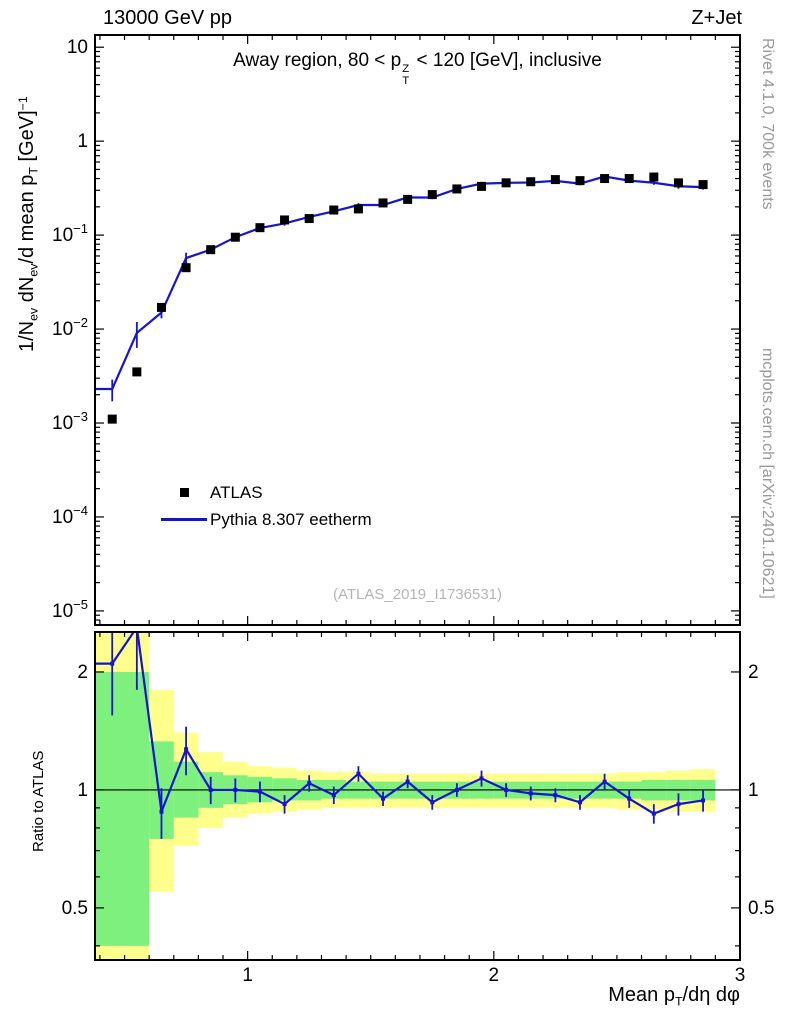 The height and width of the screenshot is (1024, 786). Describe the element at coordinates (265, 492) in the screenshot. I see `legend-entry-atlas: ATLAS` at that location.